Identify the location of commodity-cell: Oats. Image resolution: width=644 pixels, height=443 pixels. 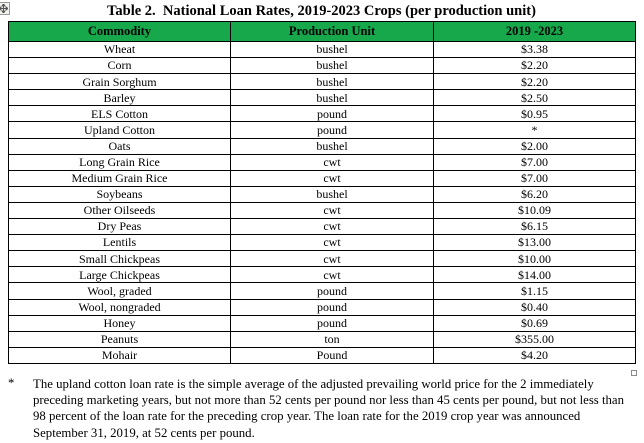
(119, 146).